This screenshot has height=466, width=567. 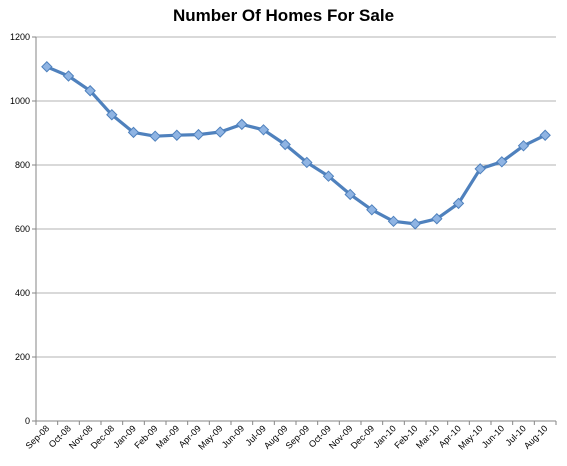 I want to click on y-tick-label: 200, so click(x=22, y=357).